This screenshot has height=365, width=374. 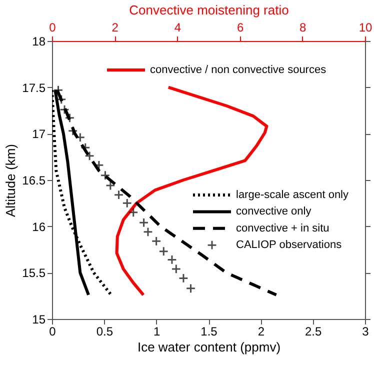 What do you see at coordinates (209, 10) in the screenshot?
I see `x2-axis-title: Convective moistening ratio` at bounding box center [209, 10].